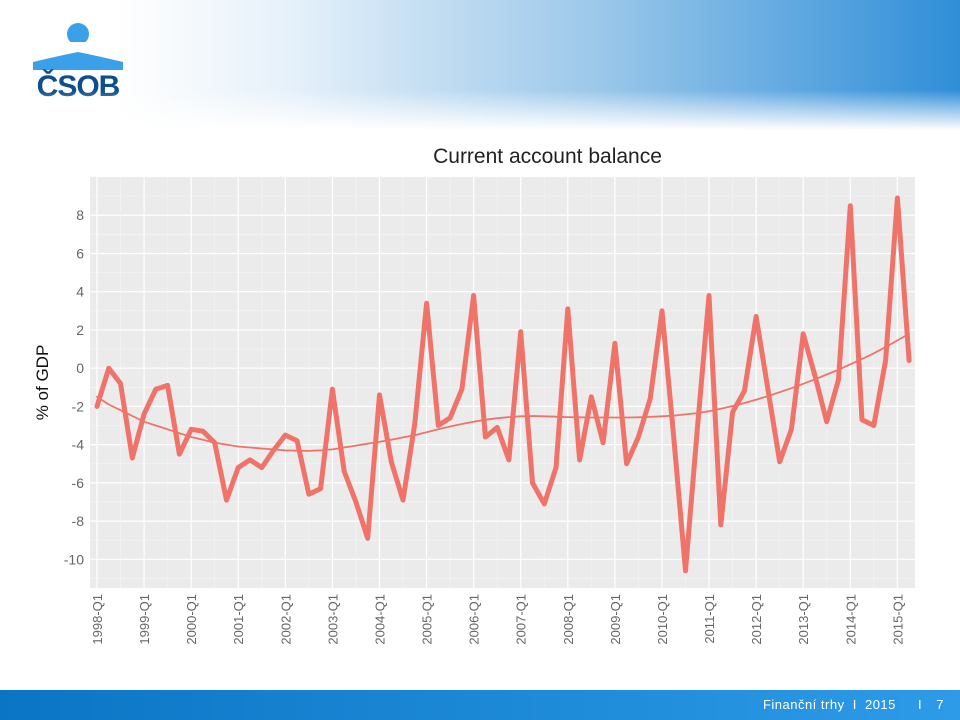 This screenshot has width=960, height=720. Describe the element at coordinates (144, 619) in the screenshot. I see `x-tick-label: 1999-Q1` at that location.